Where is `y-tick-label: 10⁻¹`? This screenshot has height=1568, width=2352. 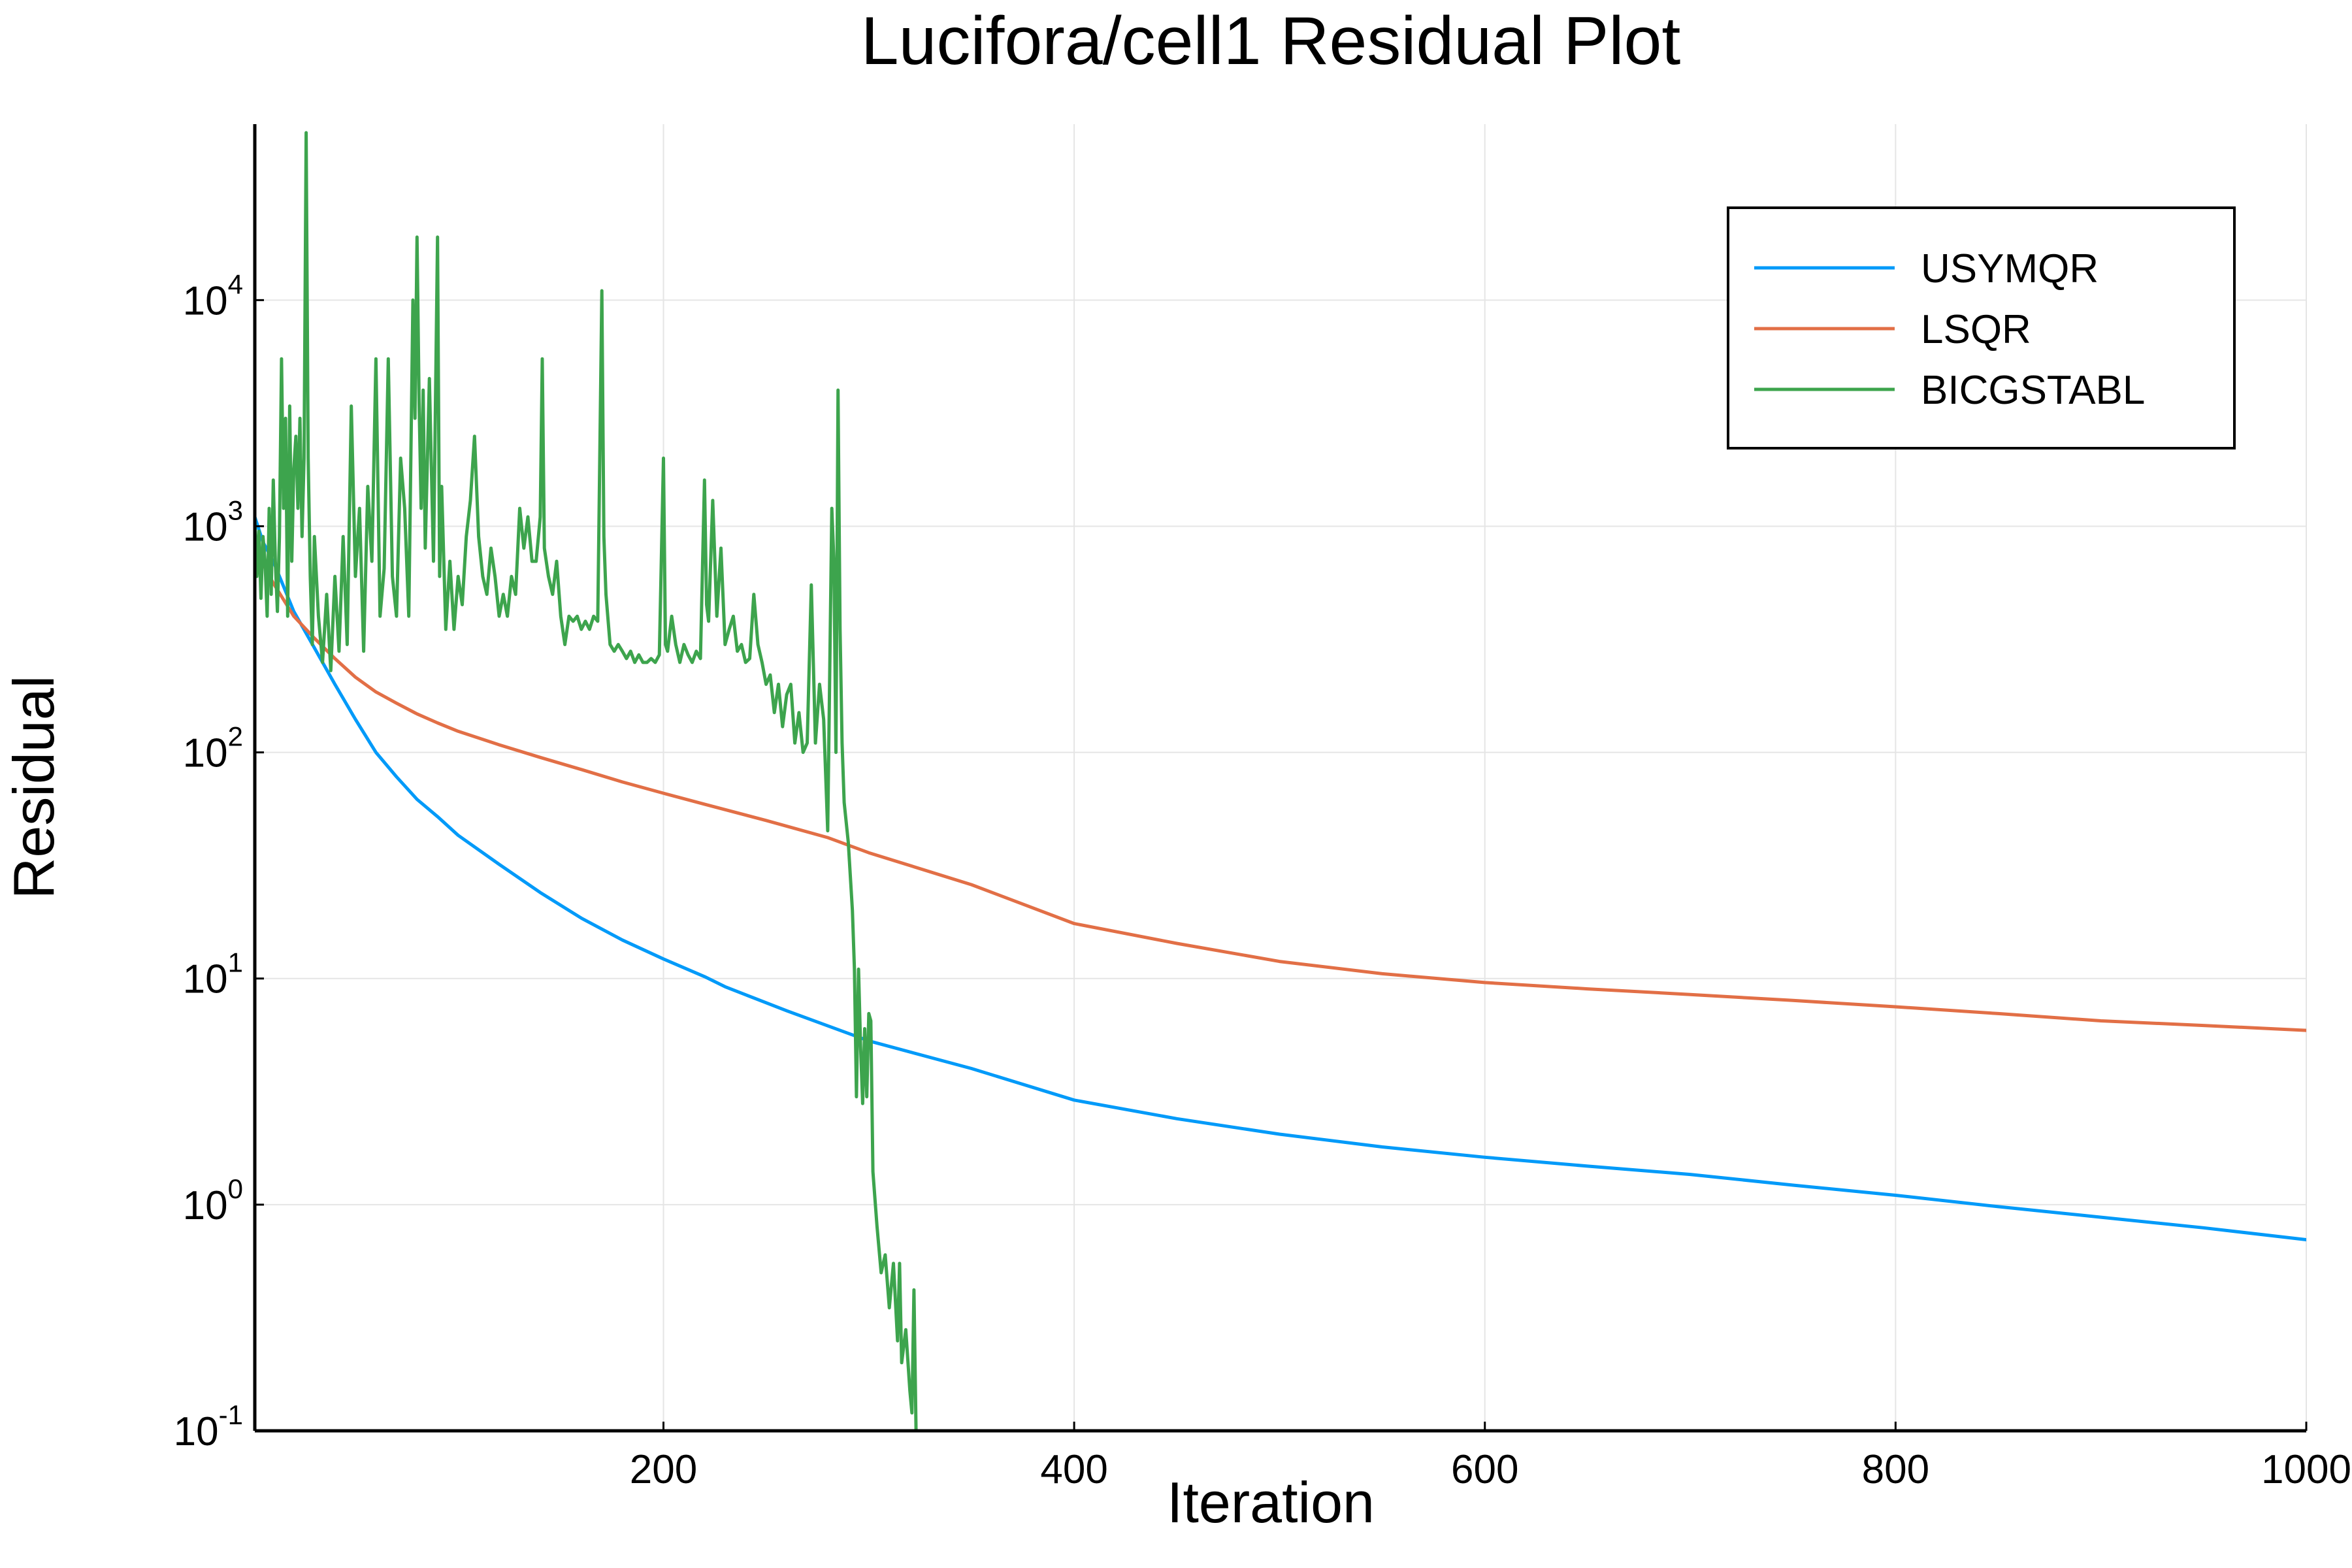 y-tick-label: 10⁻¹ is located at coordinates (208, 1426).